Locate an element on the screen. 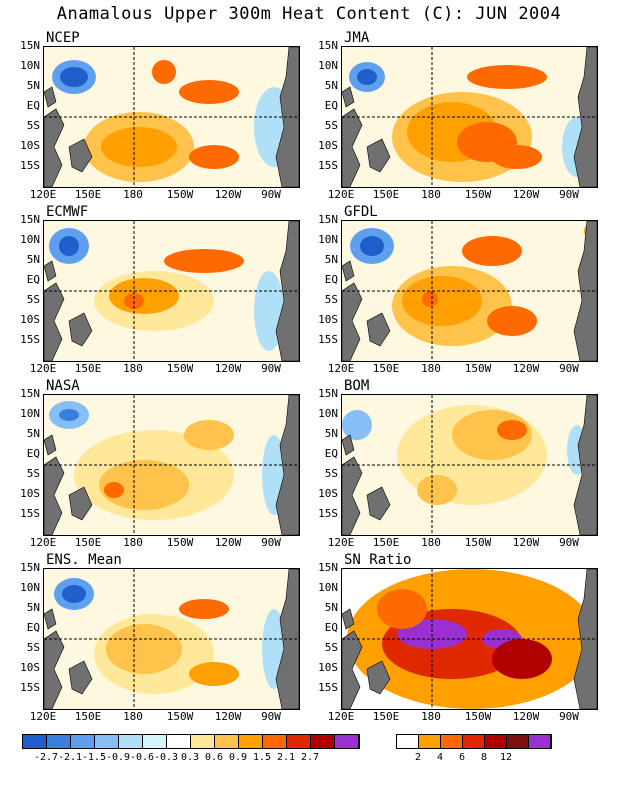 The width and height of the screenshot is (618, 800). panel-title-jma: JMA is located at coordinates (357, 38).